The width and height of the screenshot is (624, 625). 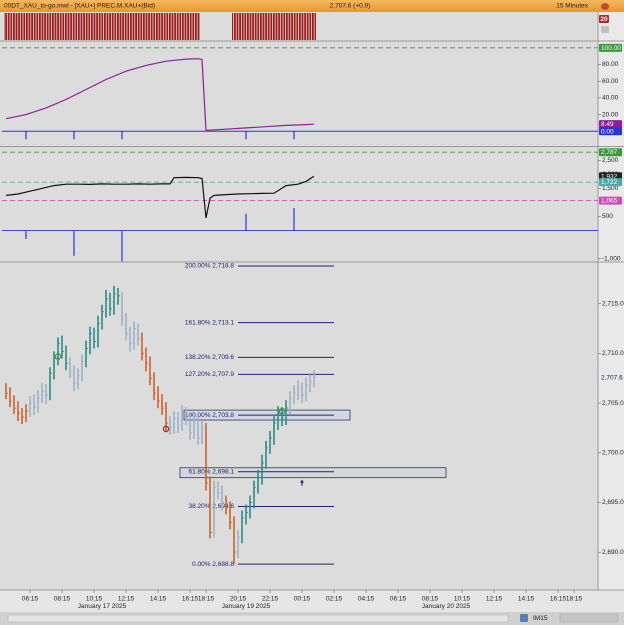 What do you see at coordinates (613, 502) in the screenshot?
I see `y-tick-label: 2,695.0` at bounding box center [613, 502].